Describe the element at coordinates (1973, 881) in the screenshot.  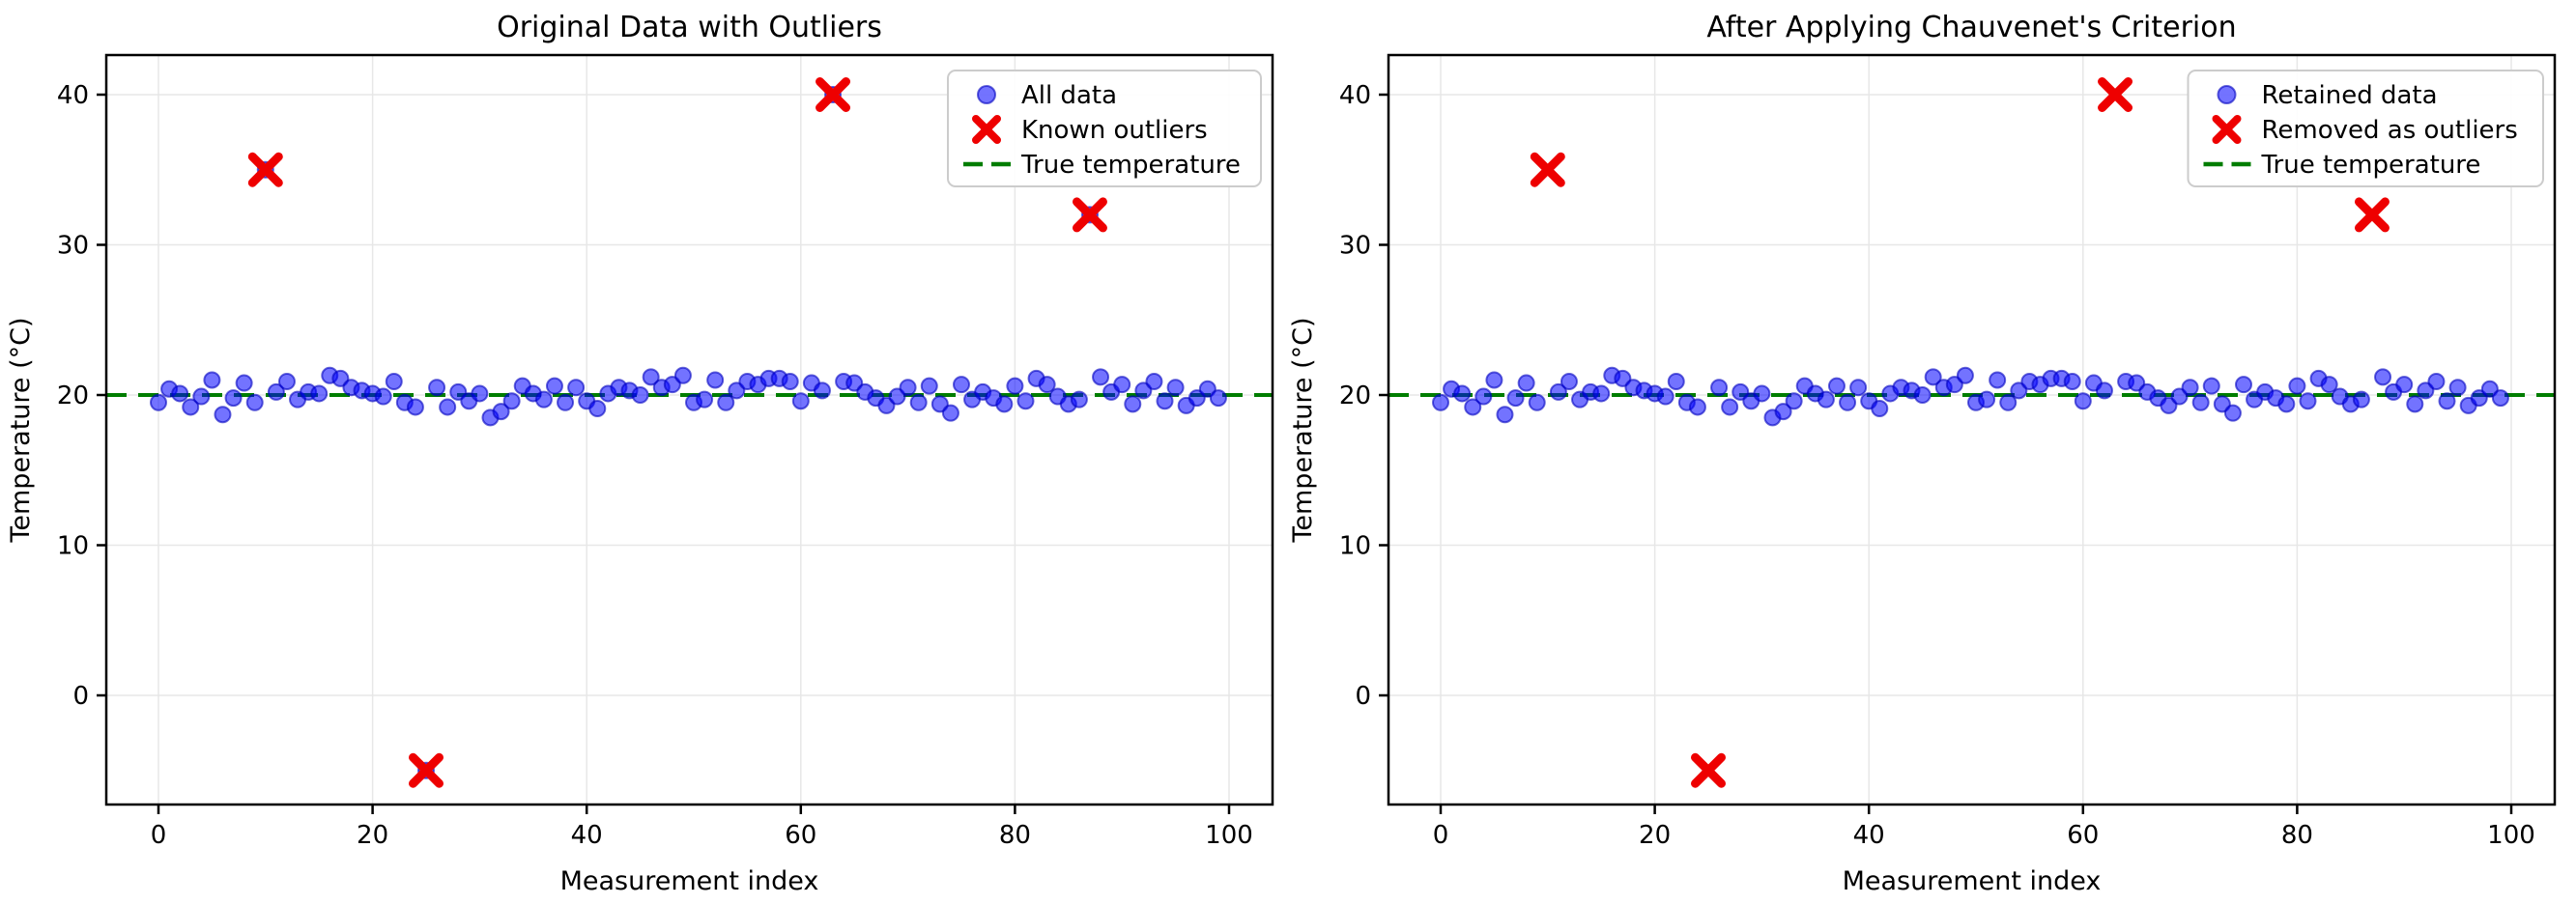
I see `x-axis-label: Measurement index` at that location.